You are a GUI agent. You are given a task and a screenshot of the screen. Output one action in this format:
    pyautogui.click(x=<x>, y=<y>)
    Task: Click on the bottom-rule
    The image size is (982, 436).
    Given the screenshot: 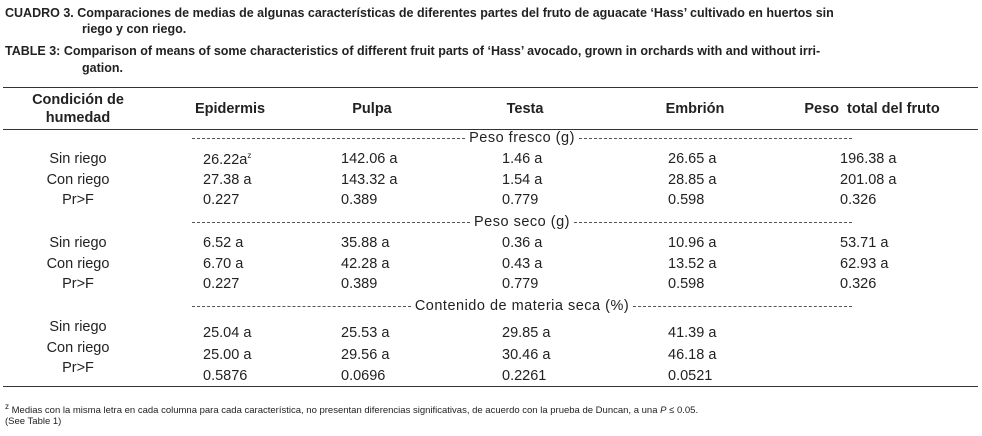 What is the action you would take?
    pyautogui.click(x=490, y=386)
    